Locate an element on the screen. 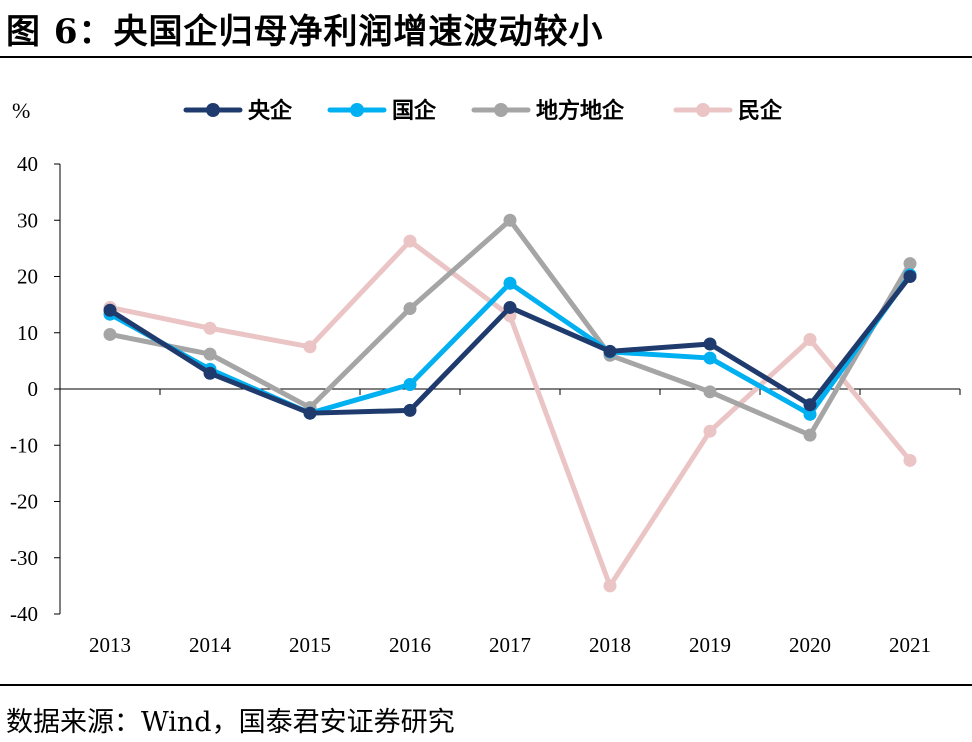  legend-item: 地方地企 is located at coordinates (548, 111).